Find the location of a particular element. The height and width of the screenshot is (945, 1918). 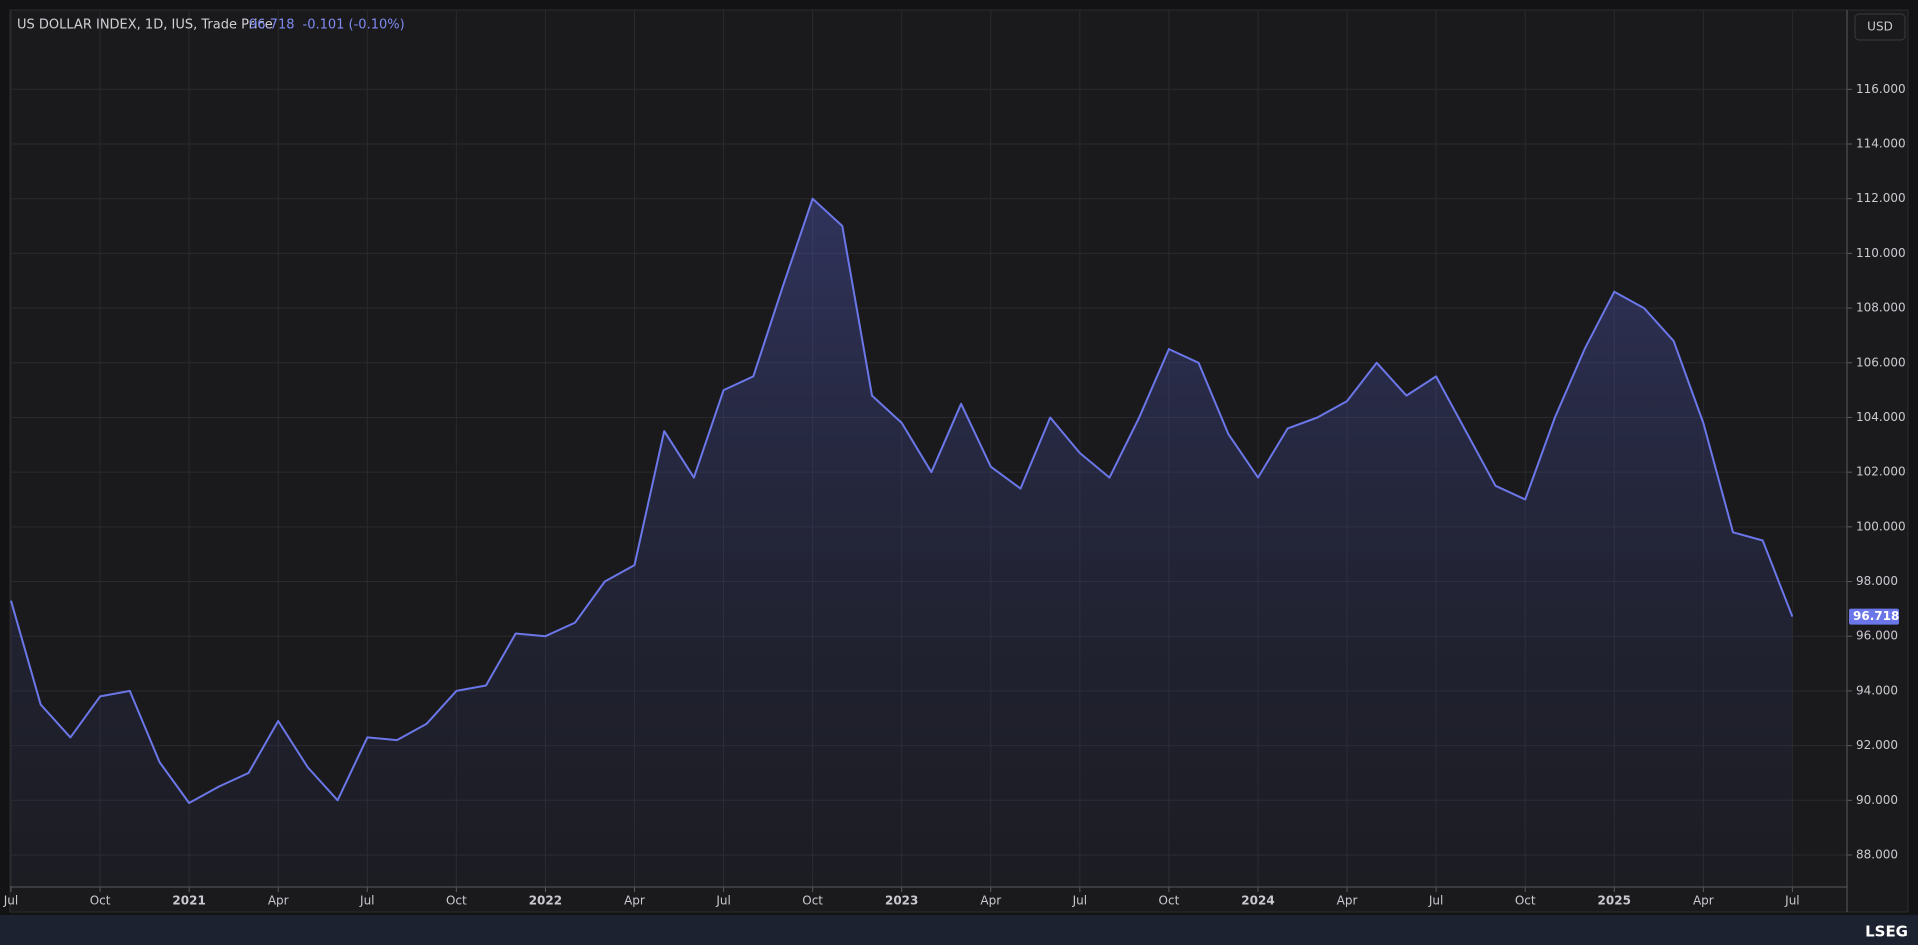

x-tick-label: 2024 is located at coordinates (1257, 901).